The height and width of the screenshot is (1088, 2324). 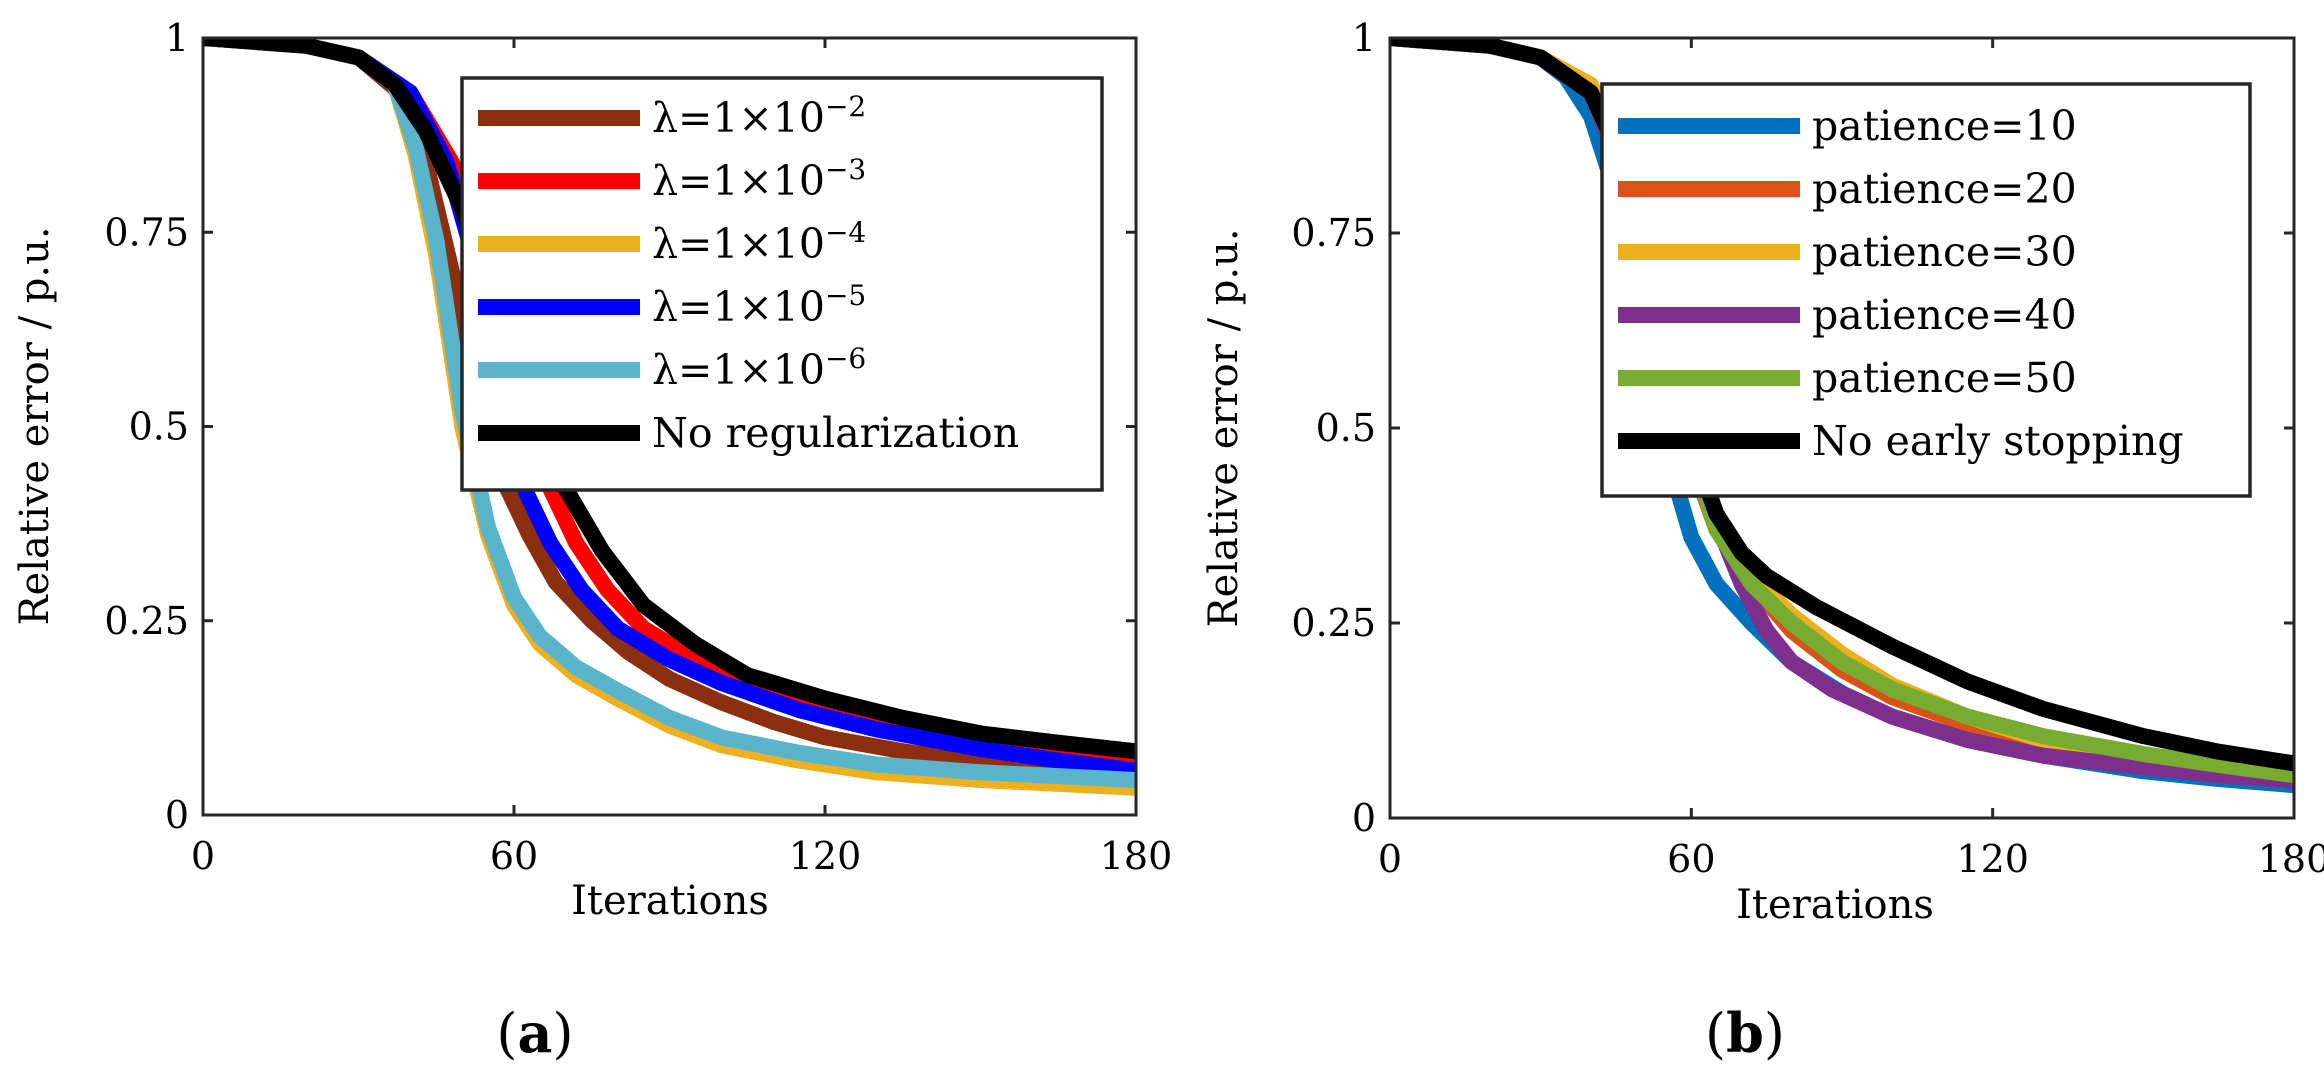 I want to click on panel-b-caption-letter: b, so click(x=1745, y=1033).